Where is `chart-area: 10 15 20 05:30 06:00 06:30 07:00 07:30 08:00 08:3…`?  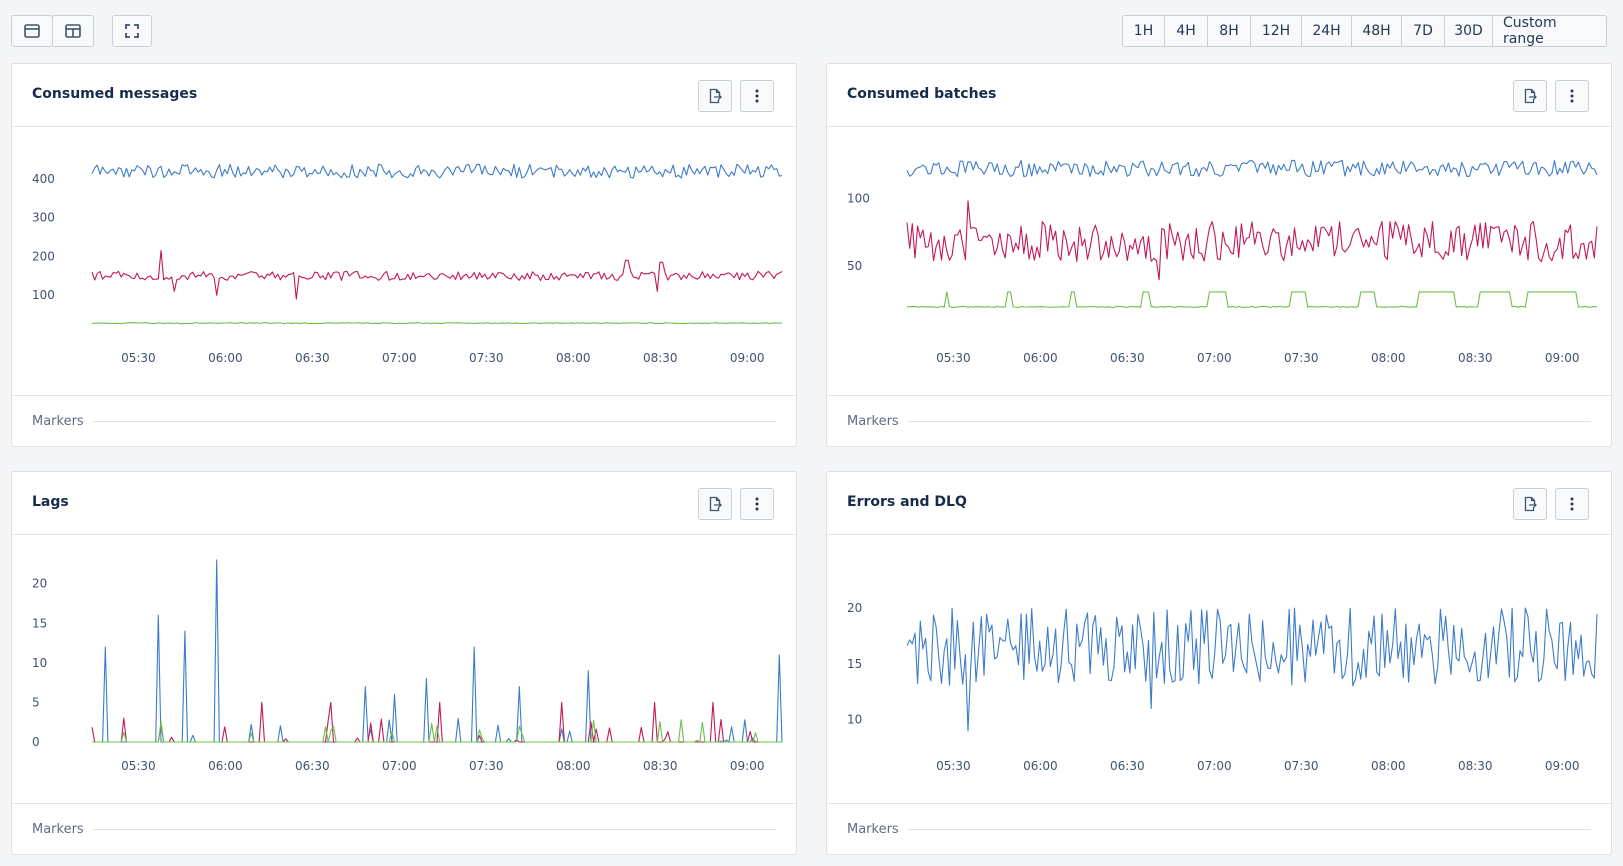 chart-area: 10 15 20 05:30 06:00 06:30 07:00 07:30 08:00 08:3… is located at coordinates (1220, 664).